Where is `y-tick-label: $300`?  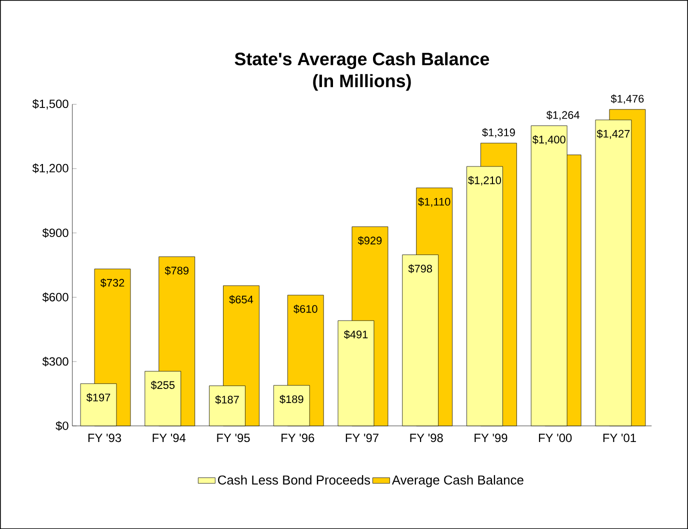 y-tick-label: $300 is located at coordinates (55, 361).